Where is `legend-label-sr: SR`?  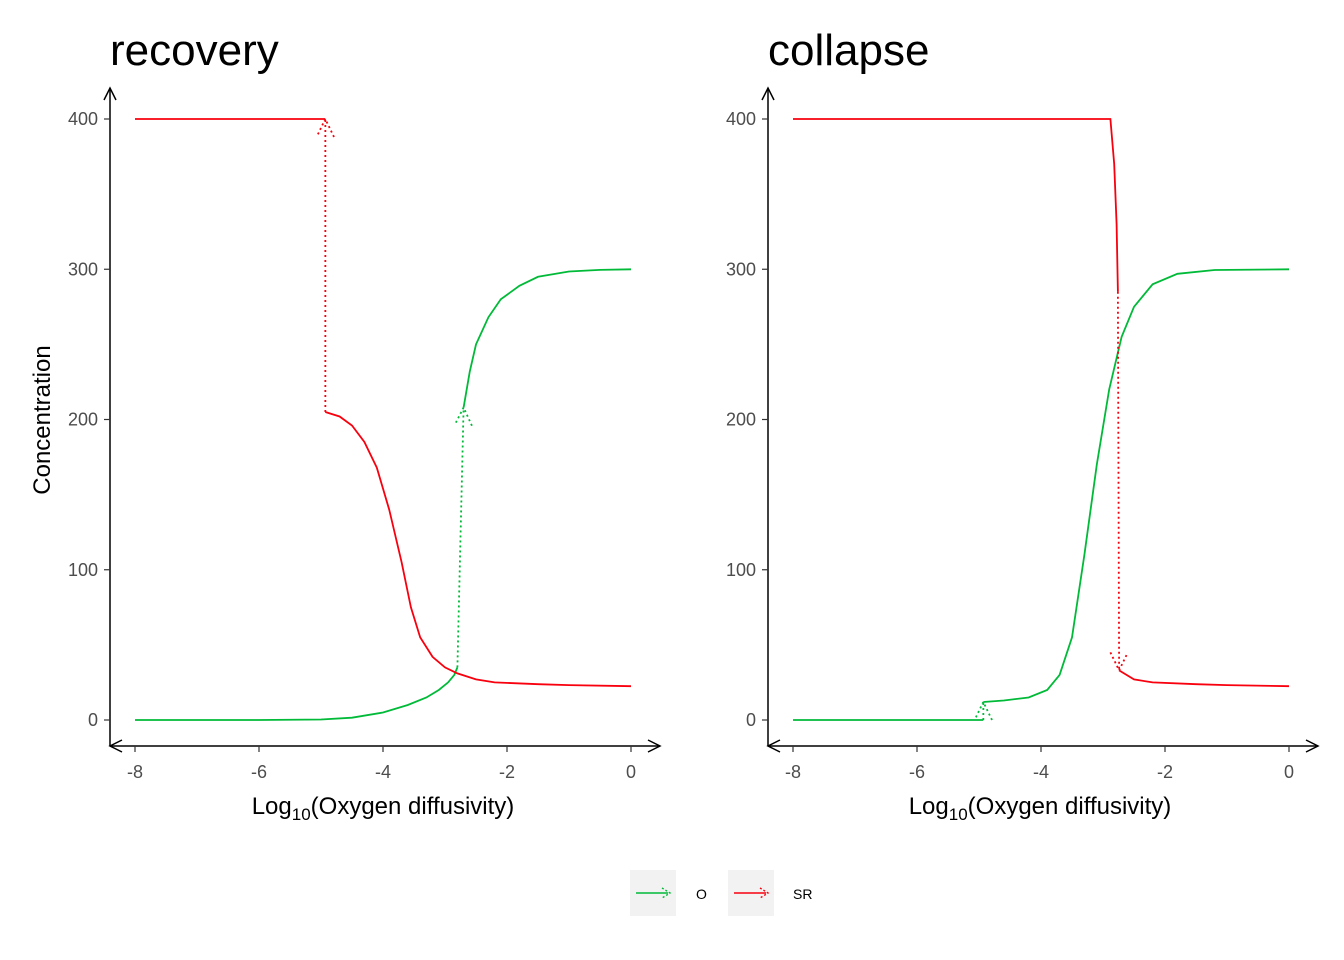 legend-label-sr: SR is located at coordinates (802, 894).